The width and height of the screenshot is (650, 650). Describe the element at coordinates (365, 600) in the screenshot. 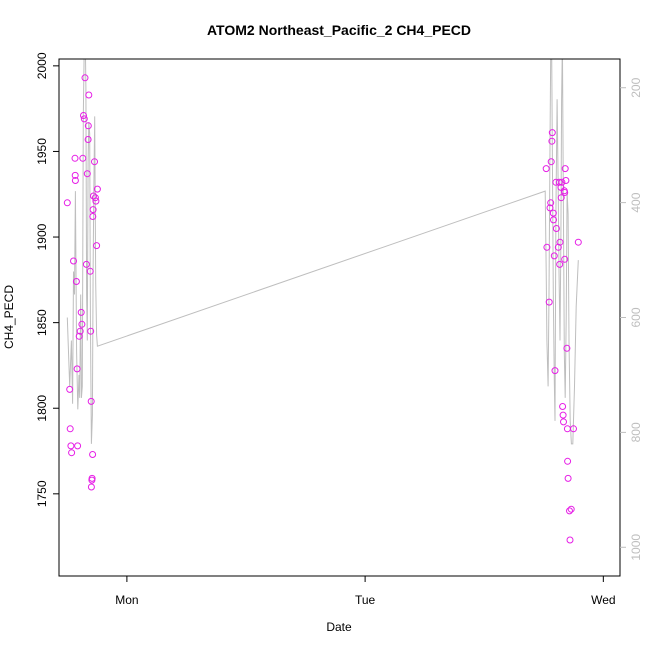

I see `x-tick-label: Tue` at that location.